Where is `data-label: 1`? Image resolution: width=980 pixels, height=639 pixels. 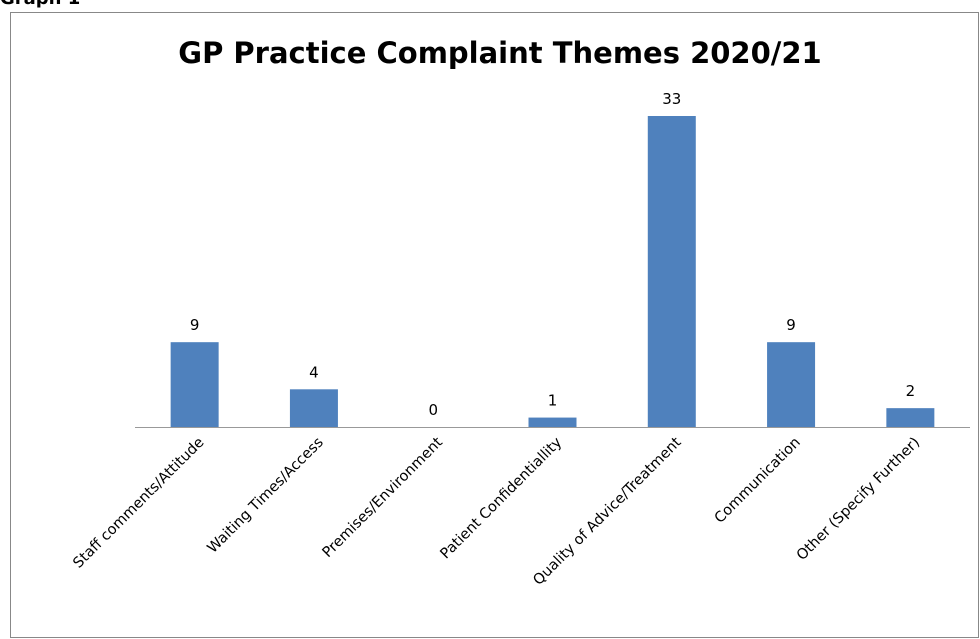 data-label: 1 is located at coordinates (553, 401).